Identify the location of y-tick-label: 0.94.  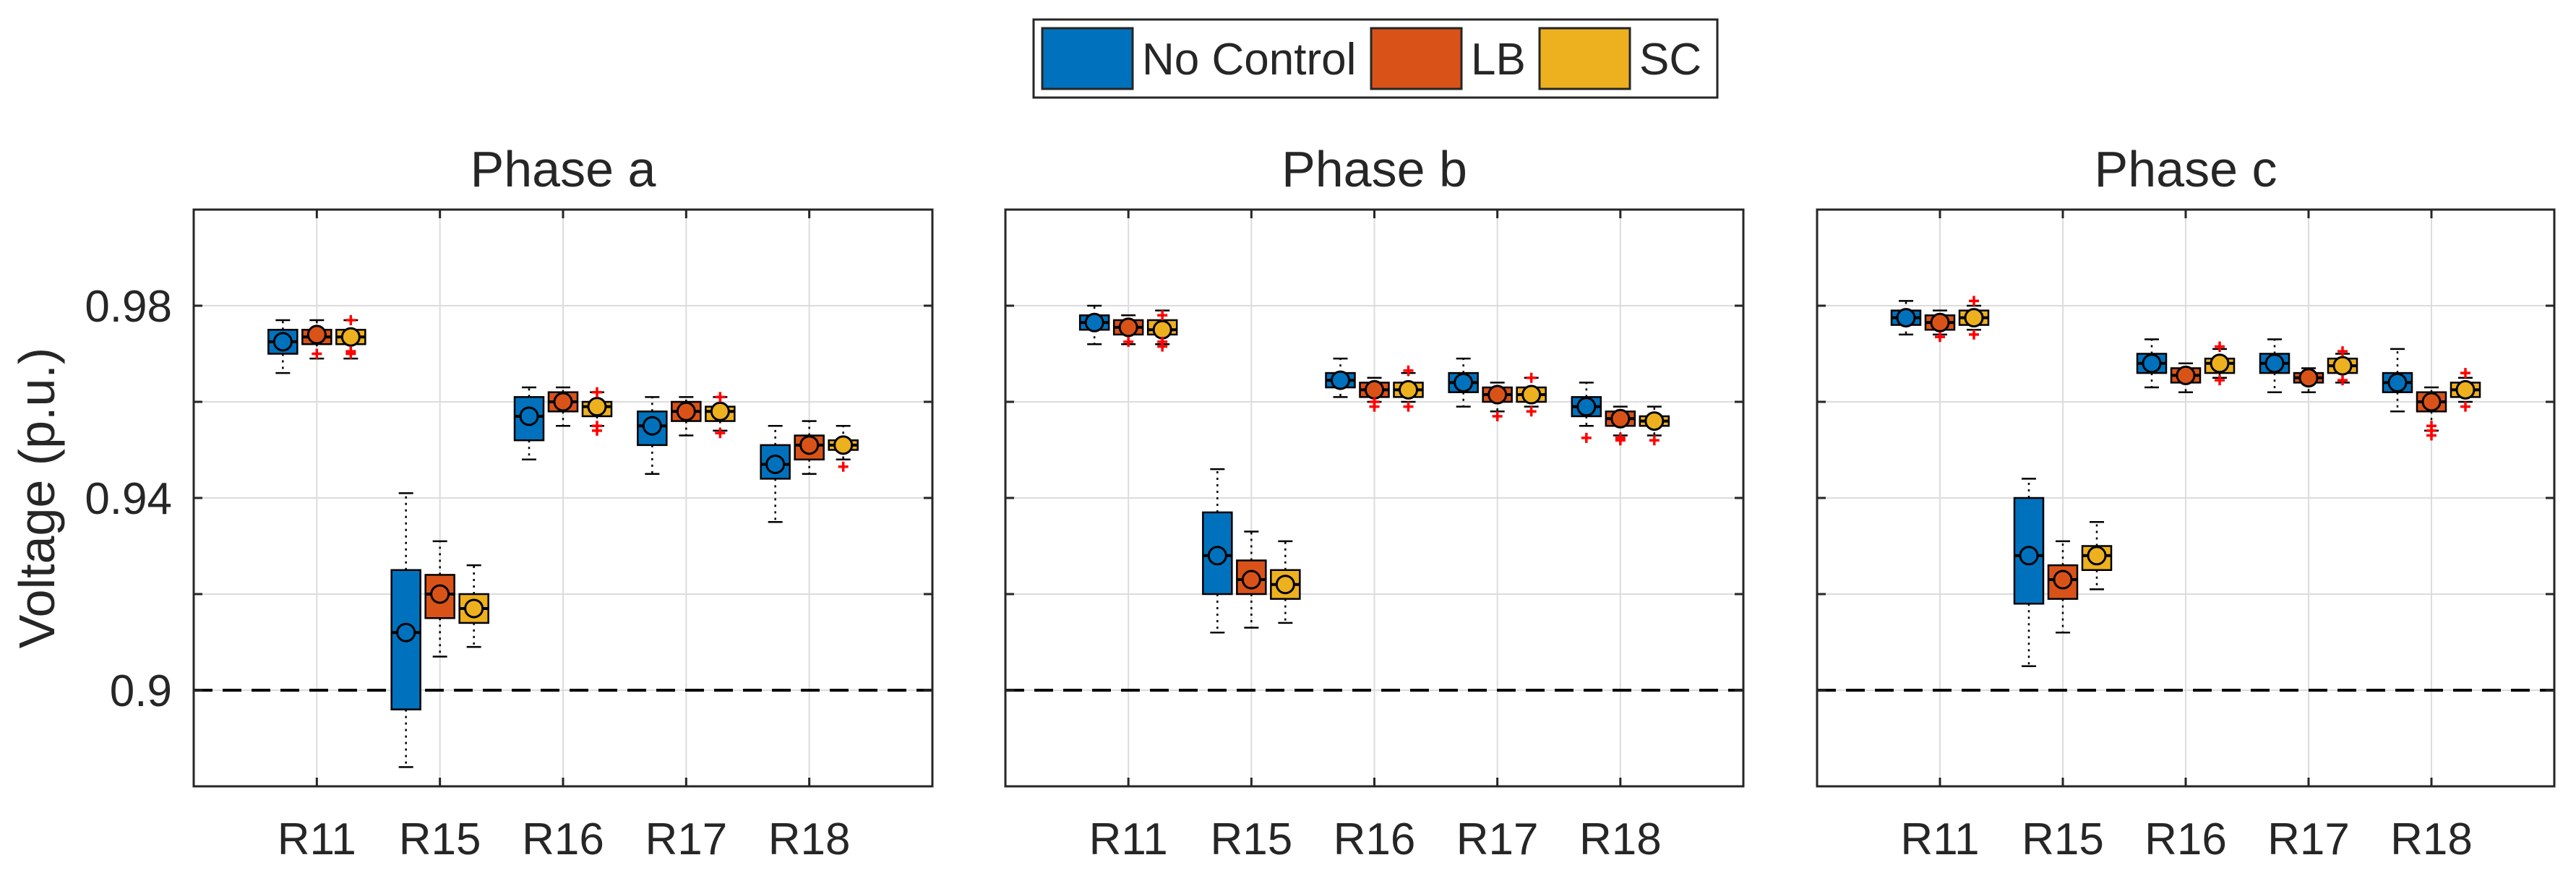
(128, 499).